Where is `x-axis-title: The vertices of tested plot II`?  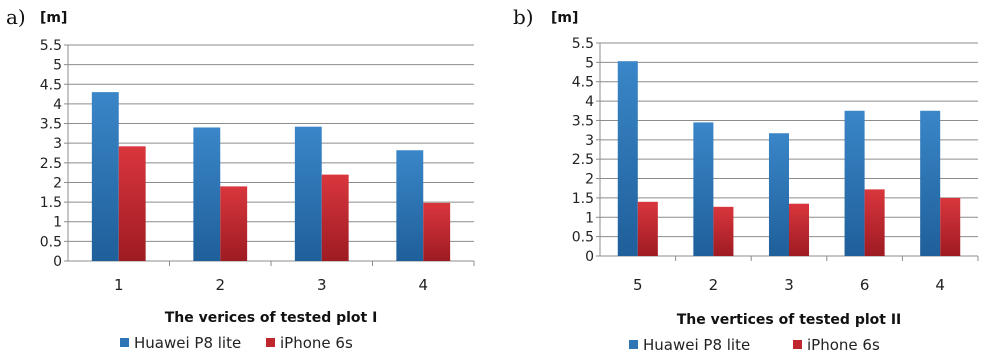
x-axis-title: The vertices of tested plot II is located at coordinates (789, 320).